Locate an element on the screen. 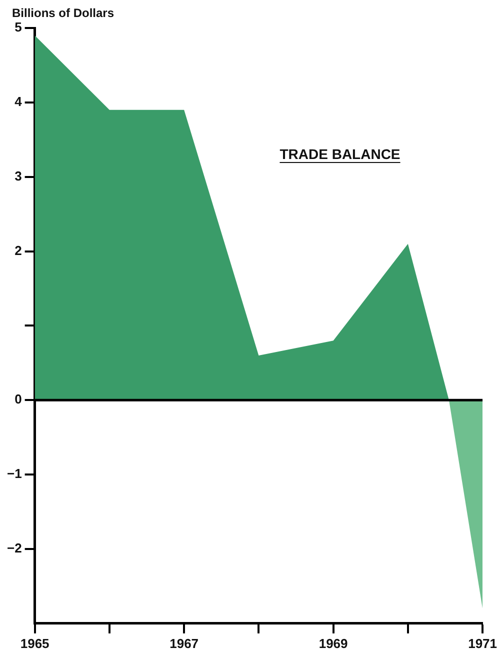 The height and width of the screenshot is (659, 500). y-tick-label: 0 is located at coordinates (18, 399).